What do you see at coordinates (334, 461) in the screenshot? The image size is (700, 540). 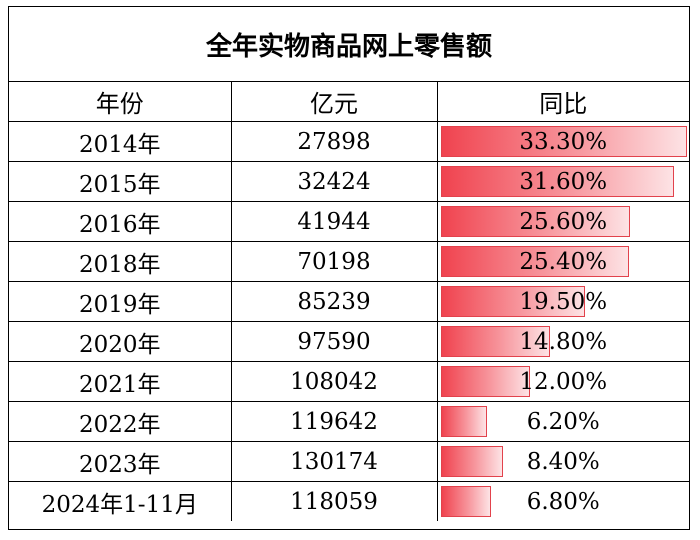 I see `cell-value: 130174` at bounding box center [334, 461].